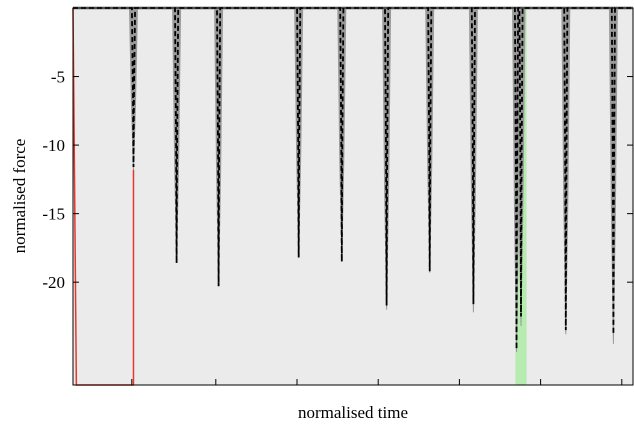  What do you see at coordinates (53, 145) in the screenshot?
I see `y-tick-label: -10` at bounding box center [53, 145].